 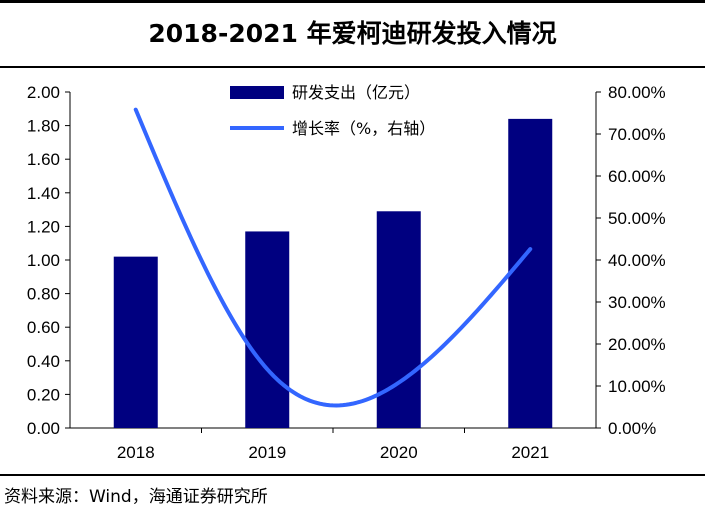 What do you see at coordinates (43, 92) in the screenshot?
I see `left-tick-label: 2.00` at bounding box center [43, 92].